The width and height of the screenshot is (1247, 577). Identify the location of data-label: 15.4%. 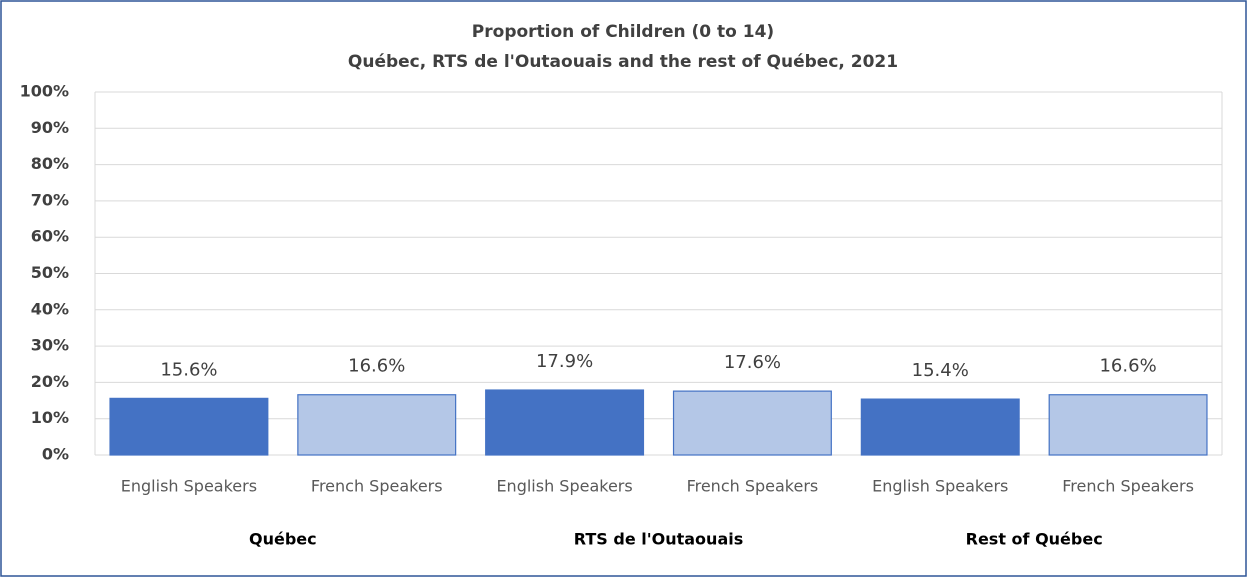
(940, 370).